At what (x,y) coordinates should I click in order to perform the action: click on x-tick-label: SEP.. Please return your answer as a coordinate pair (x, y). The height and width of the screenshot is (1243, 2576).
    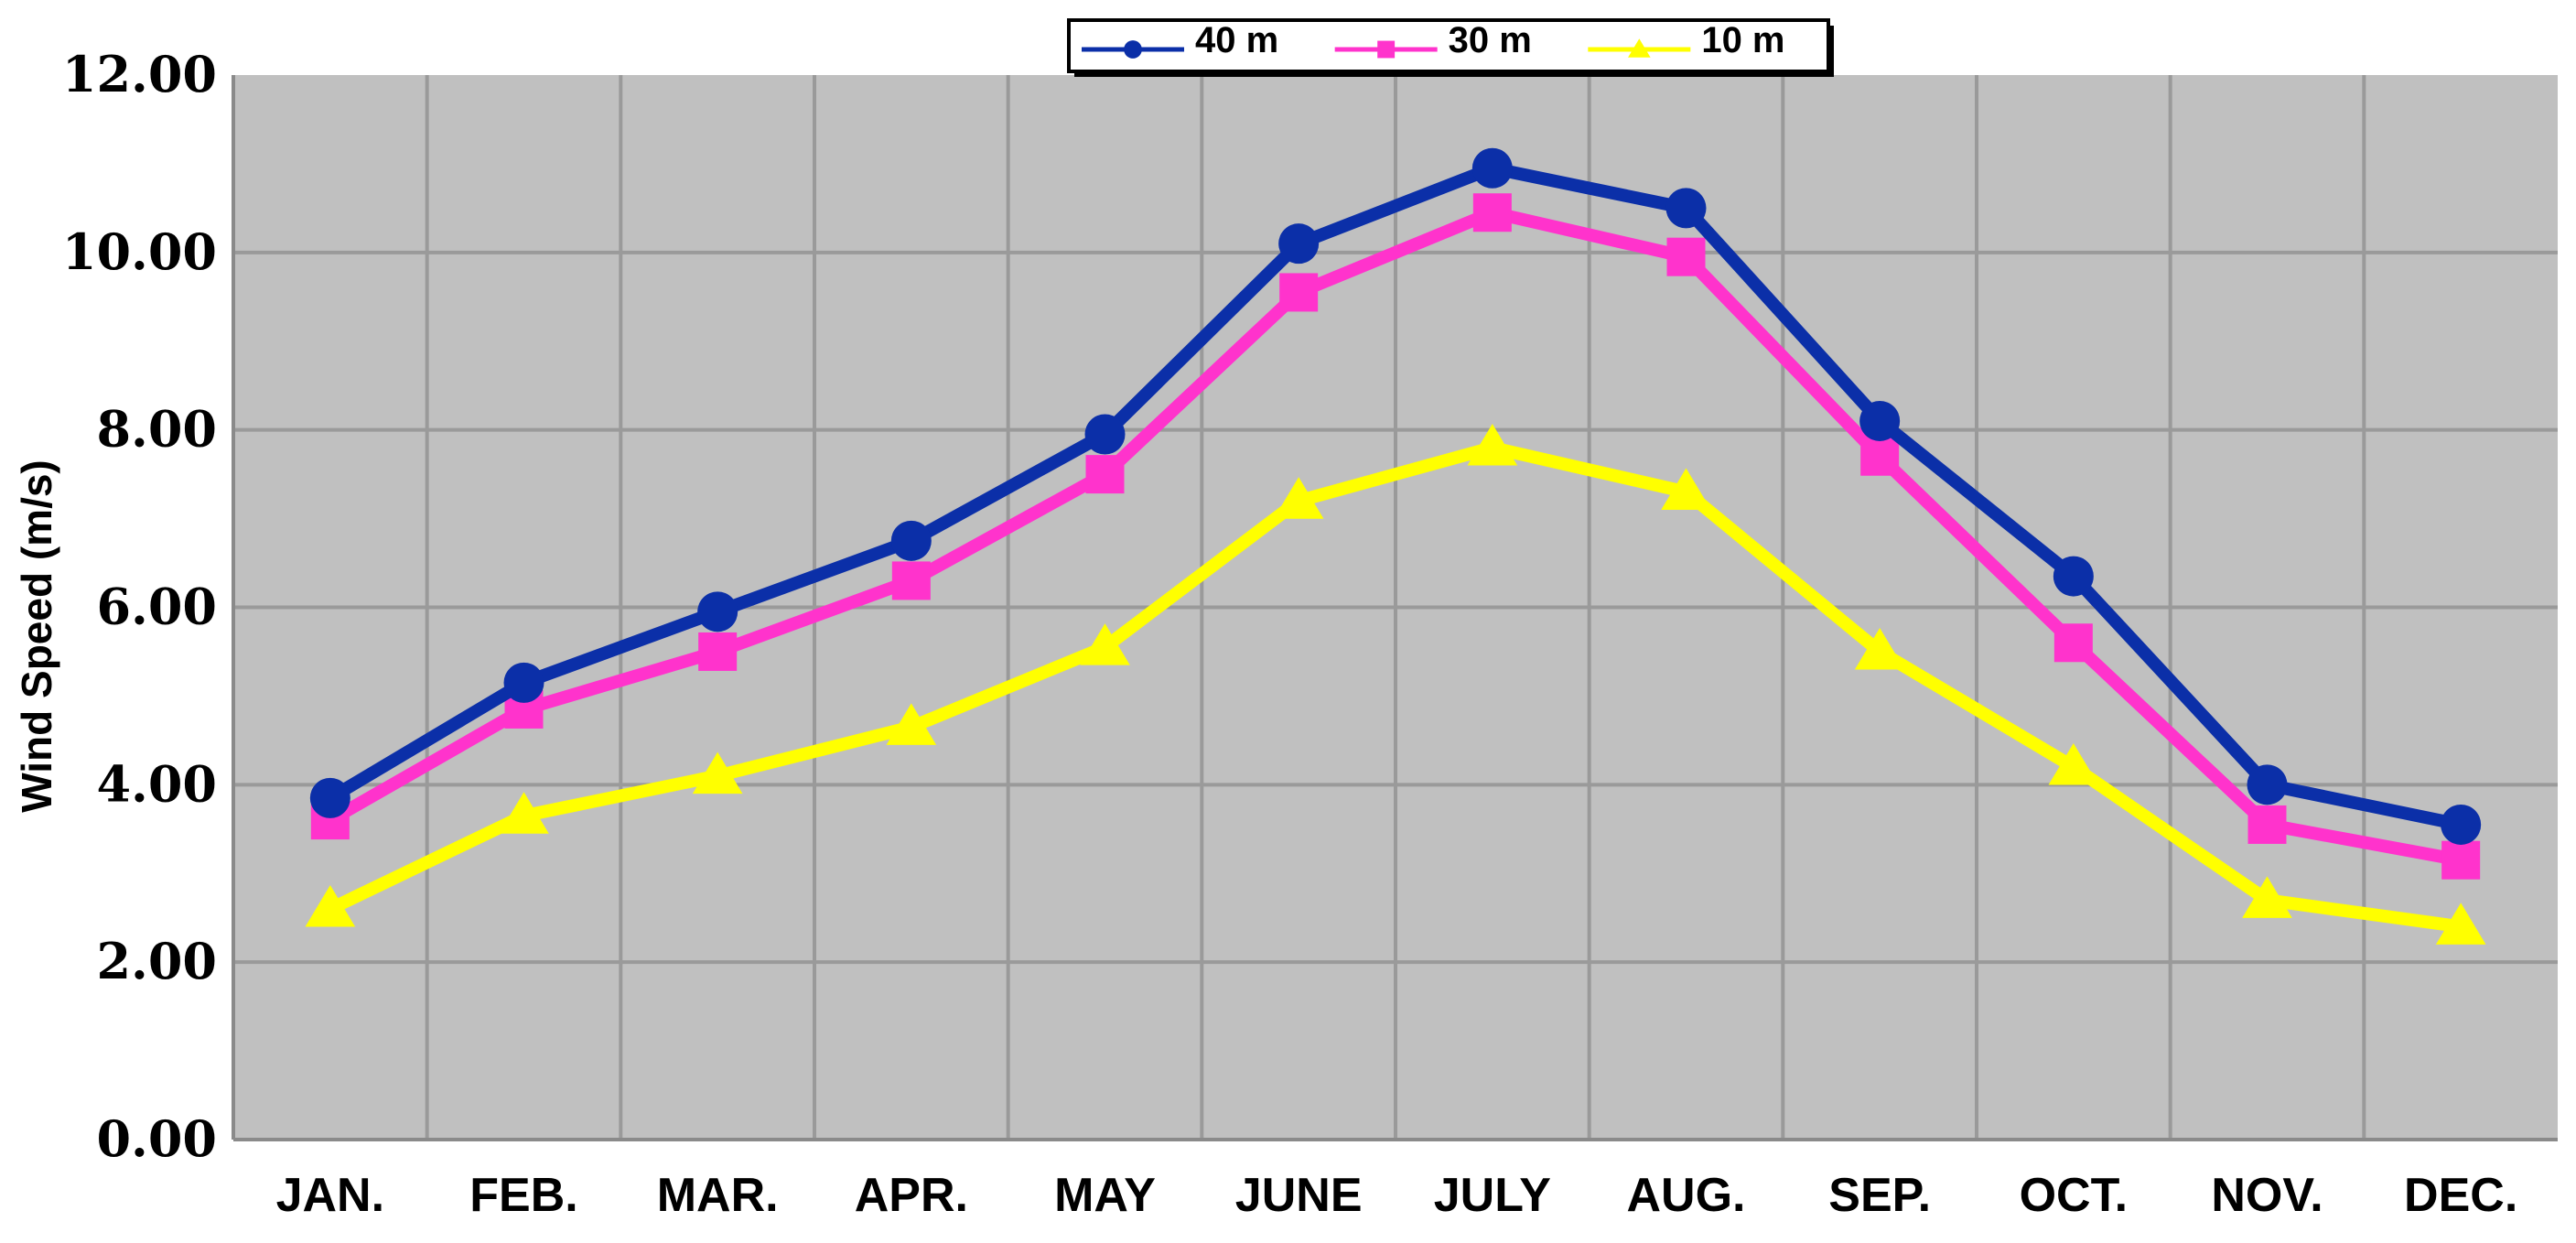
    Looking at the image, I should click on (1879, 1195).